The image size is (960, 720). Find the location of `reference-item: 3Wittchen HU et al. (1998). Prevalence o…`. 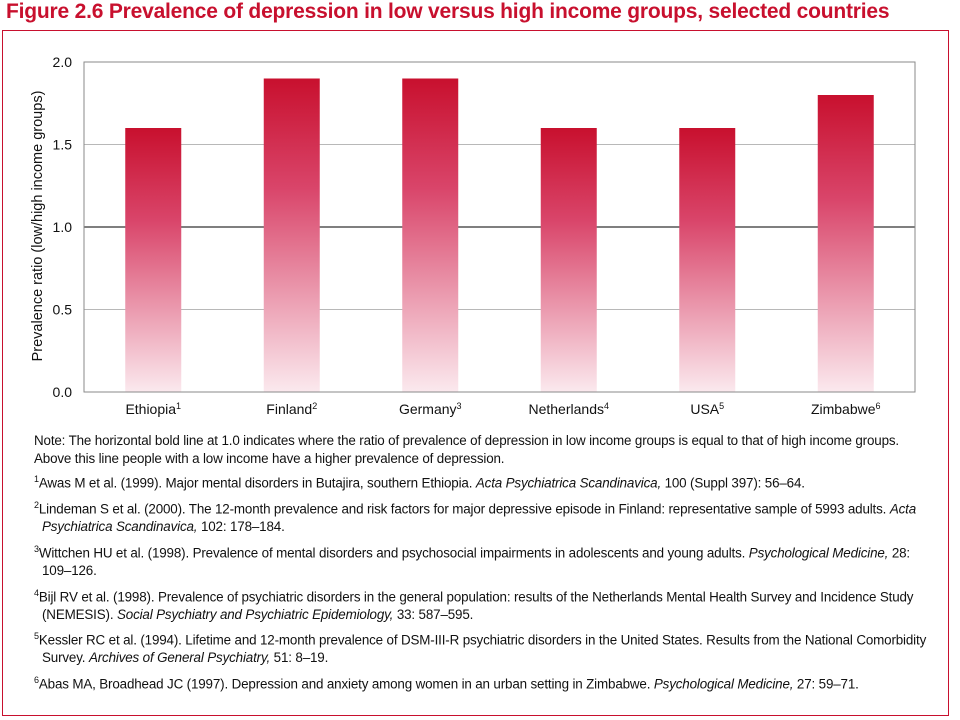

reference-item: 3Wittchen HU et al. (1998). Prevalence o… is located at coordinates (484, 560).